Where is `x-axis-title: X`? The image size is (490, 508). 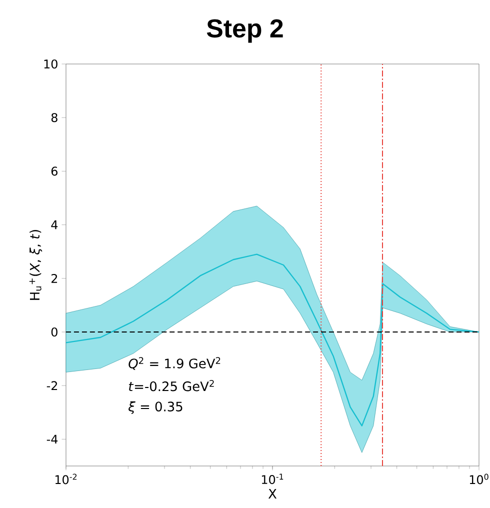 x-axis-title: X is located at coordinates (272, 493).